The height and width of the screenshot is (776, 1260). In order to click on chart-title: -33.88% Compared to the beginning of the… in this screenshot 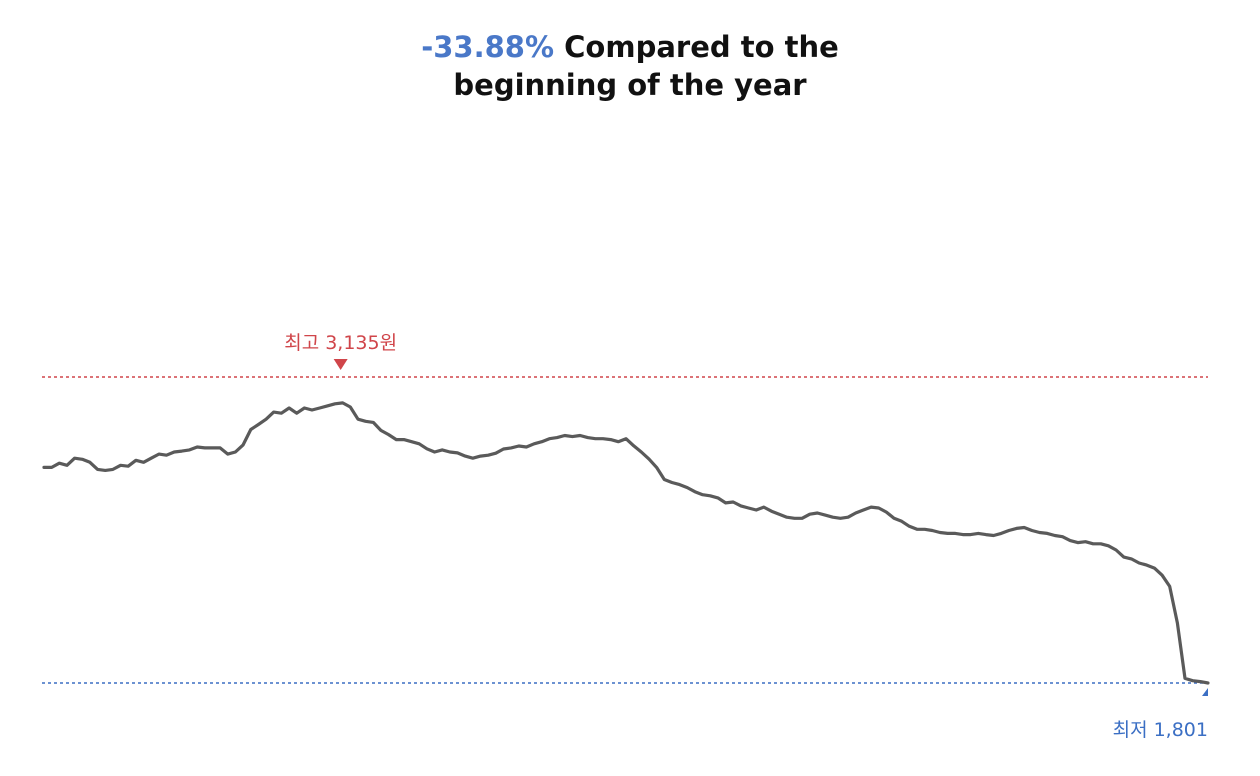, I will do `click(630, 66)`.